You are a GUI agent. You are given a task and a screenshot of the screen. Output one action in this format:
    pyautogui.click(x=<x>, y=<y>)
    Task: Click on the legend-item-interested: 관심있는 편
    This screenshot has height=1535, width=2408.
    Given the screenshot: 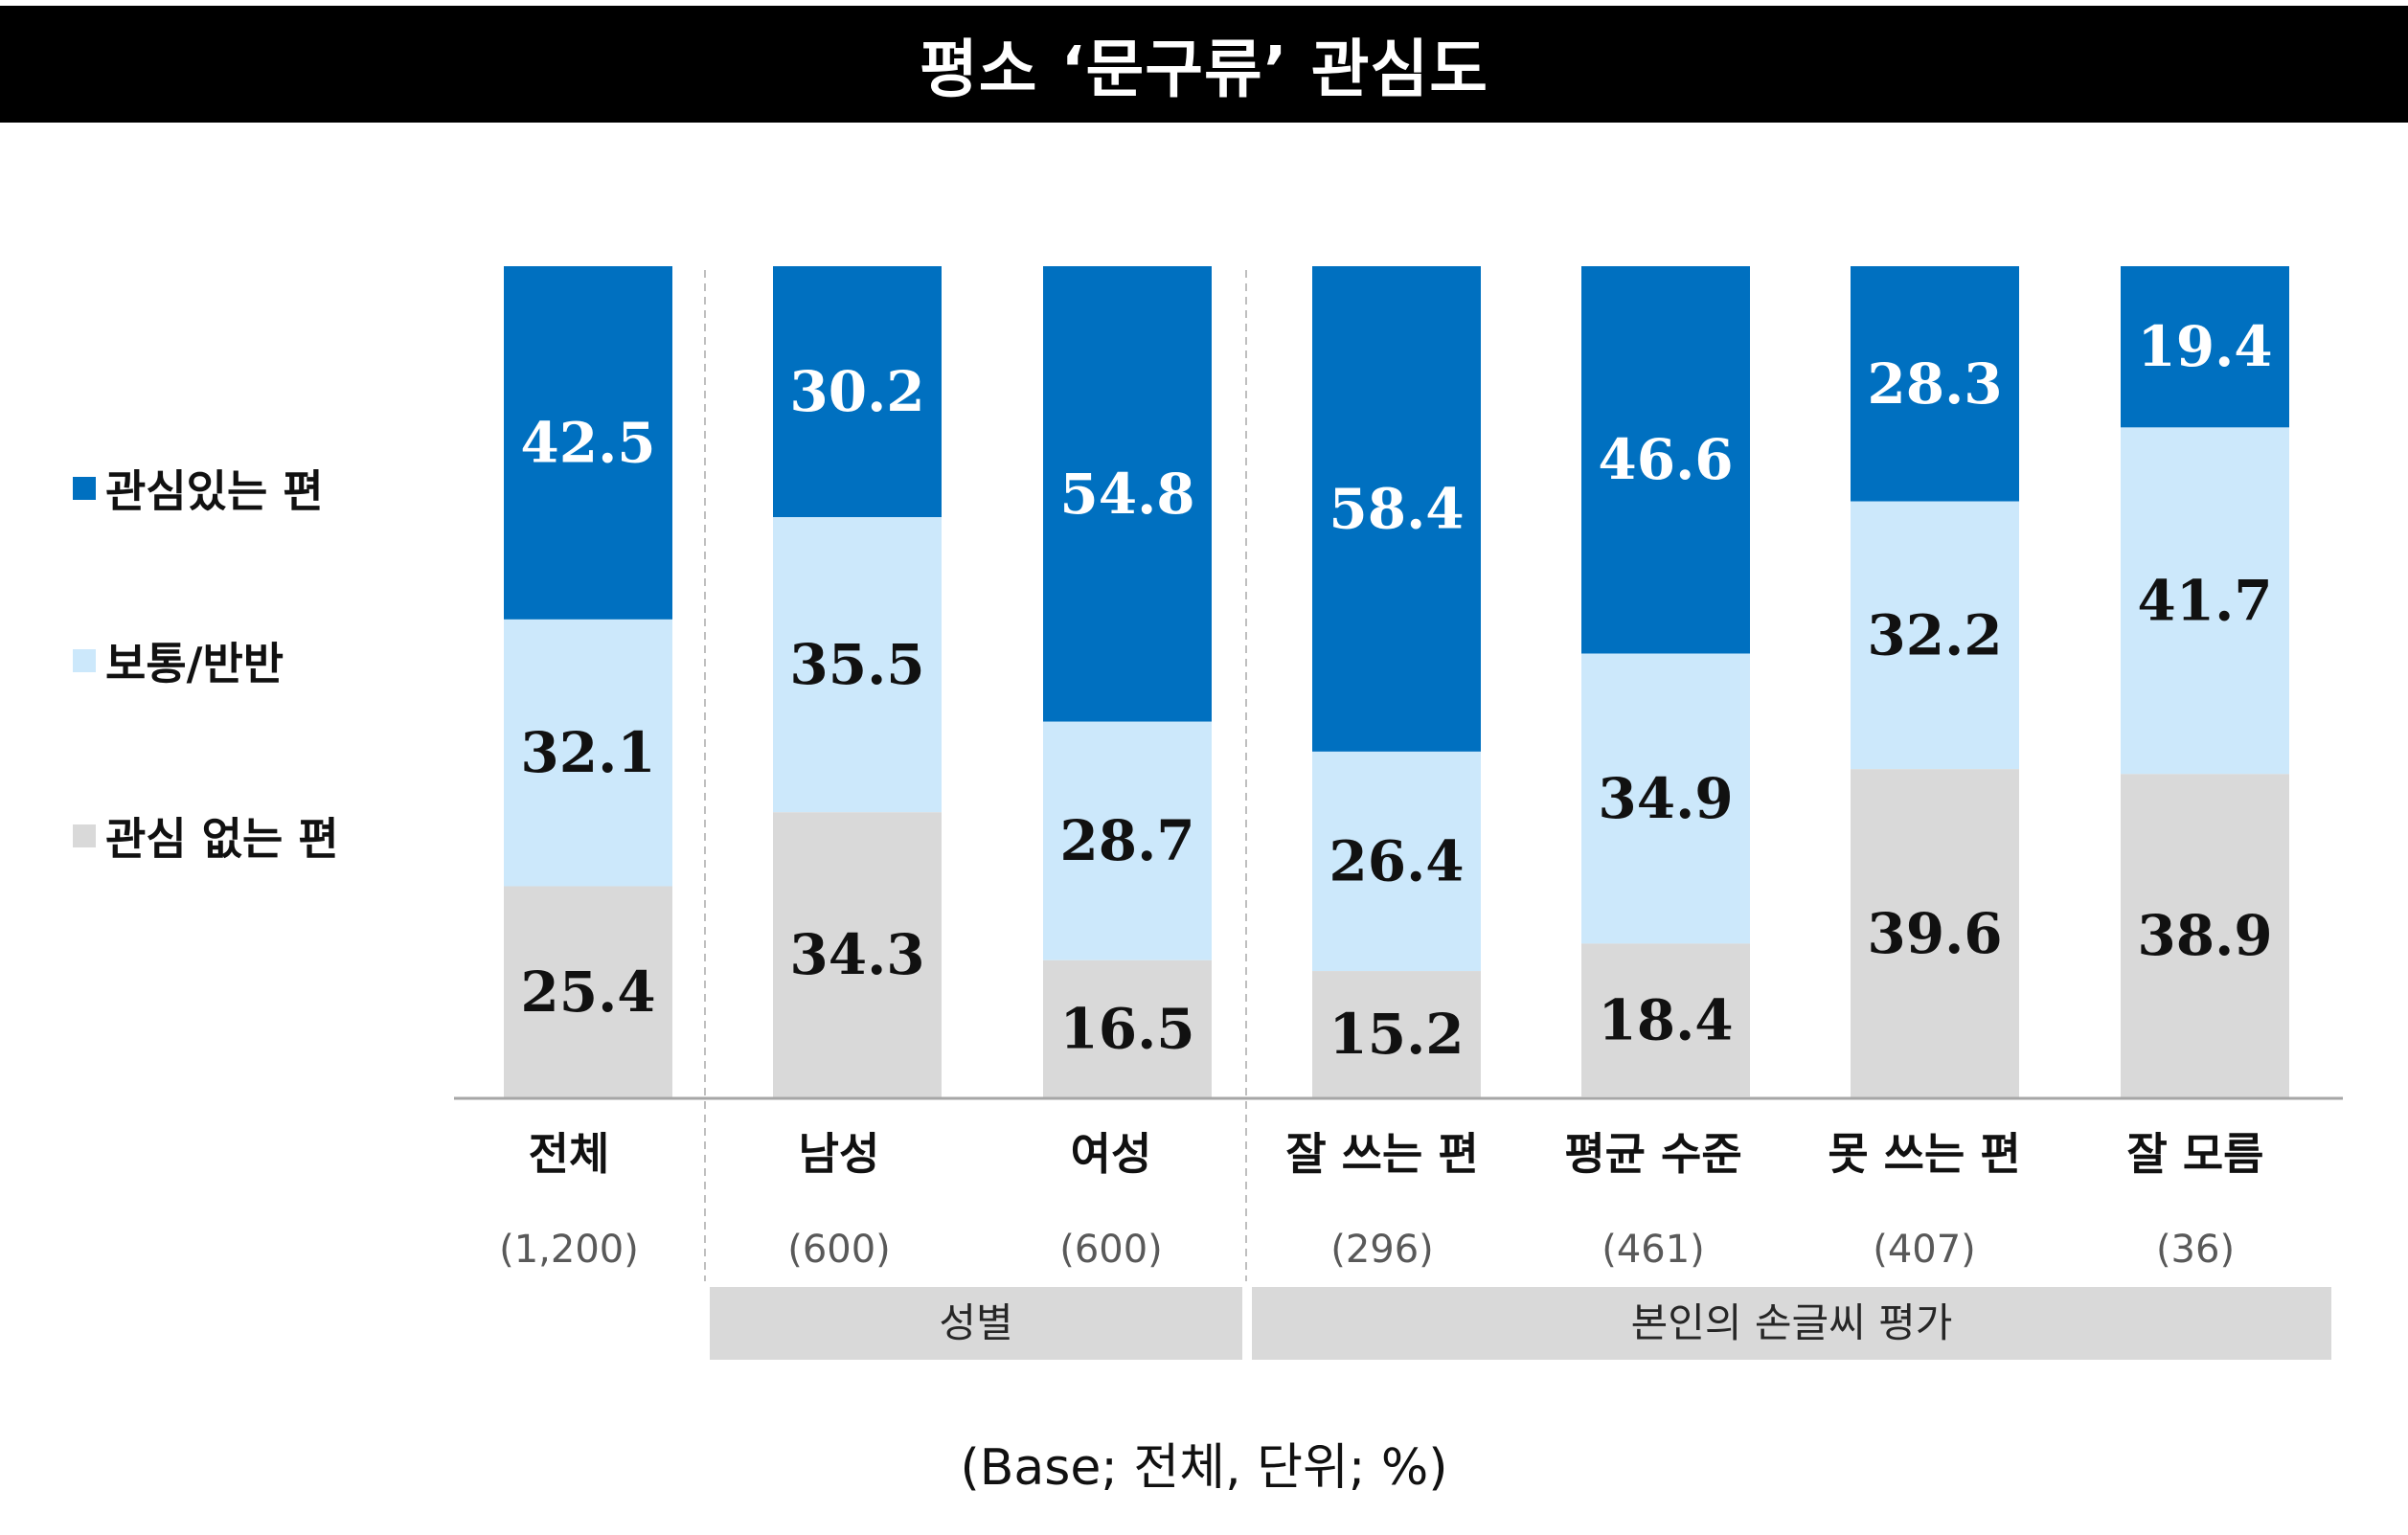 What is the action you would take?
    pyautogui.click(x=198, y=488)
    